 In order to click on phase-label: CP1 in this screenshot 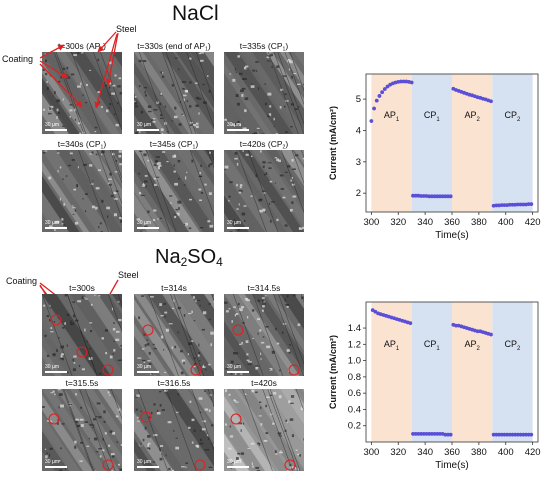, I will do `click(432, 345)`.